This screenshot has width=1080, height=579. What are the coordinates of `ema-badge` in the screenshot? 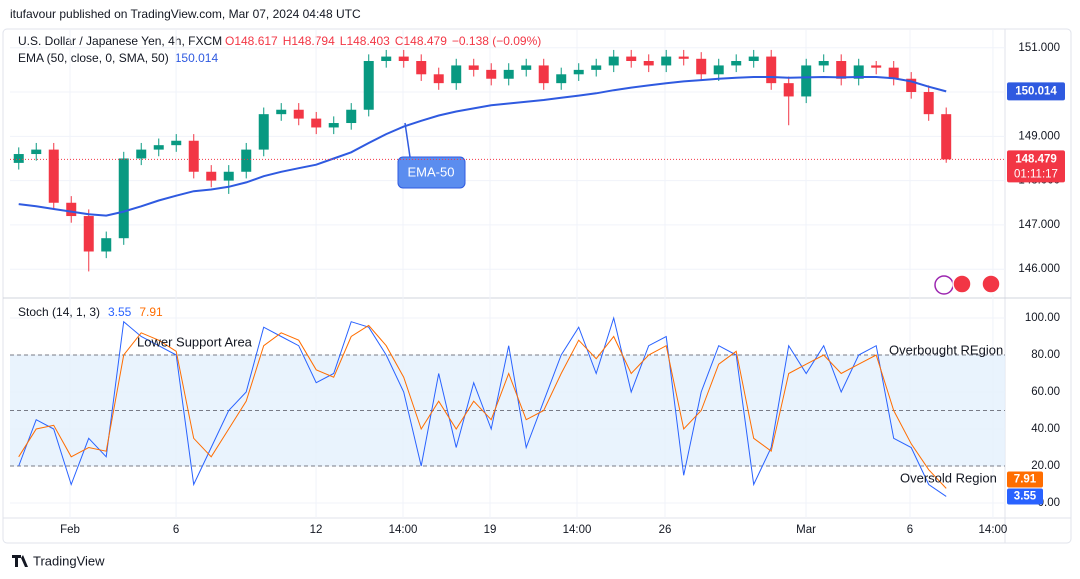 It's located at (1036, 91).